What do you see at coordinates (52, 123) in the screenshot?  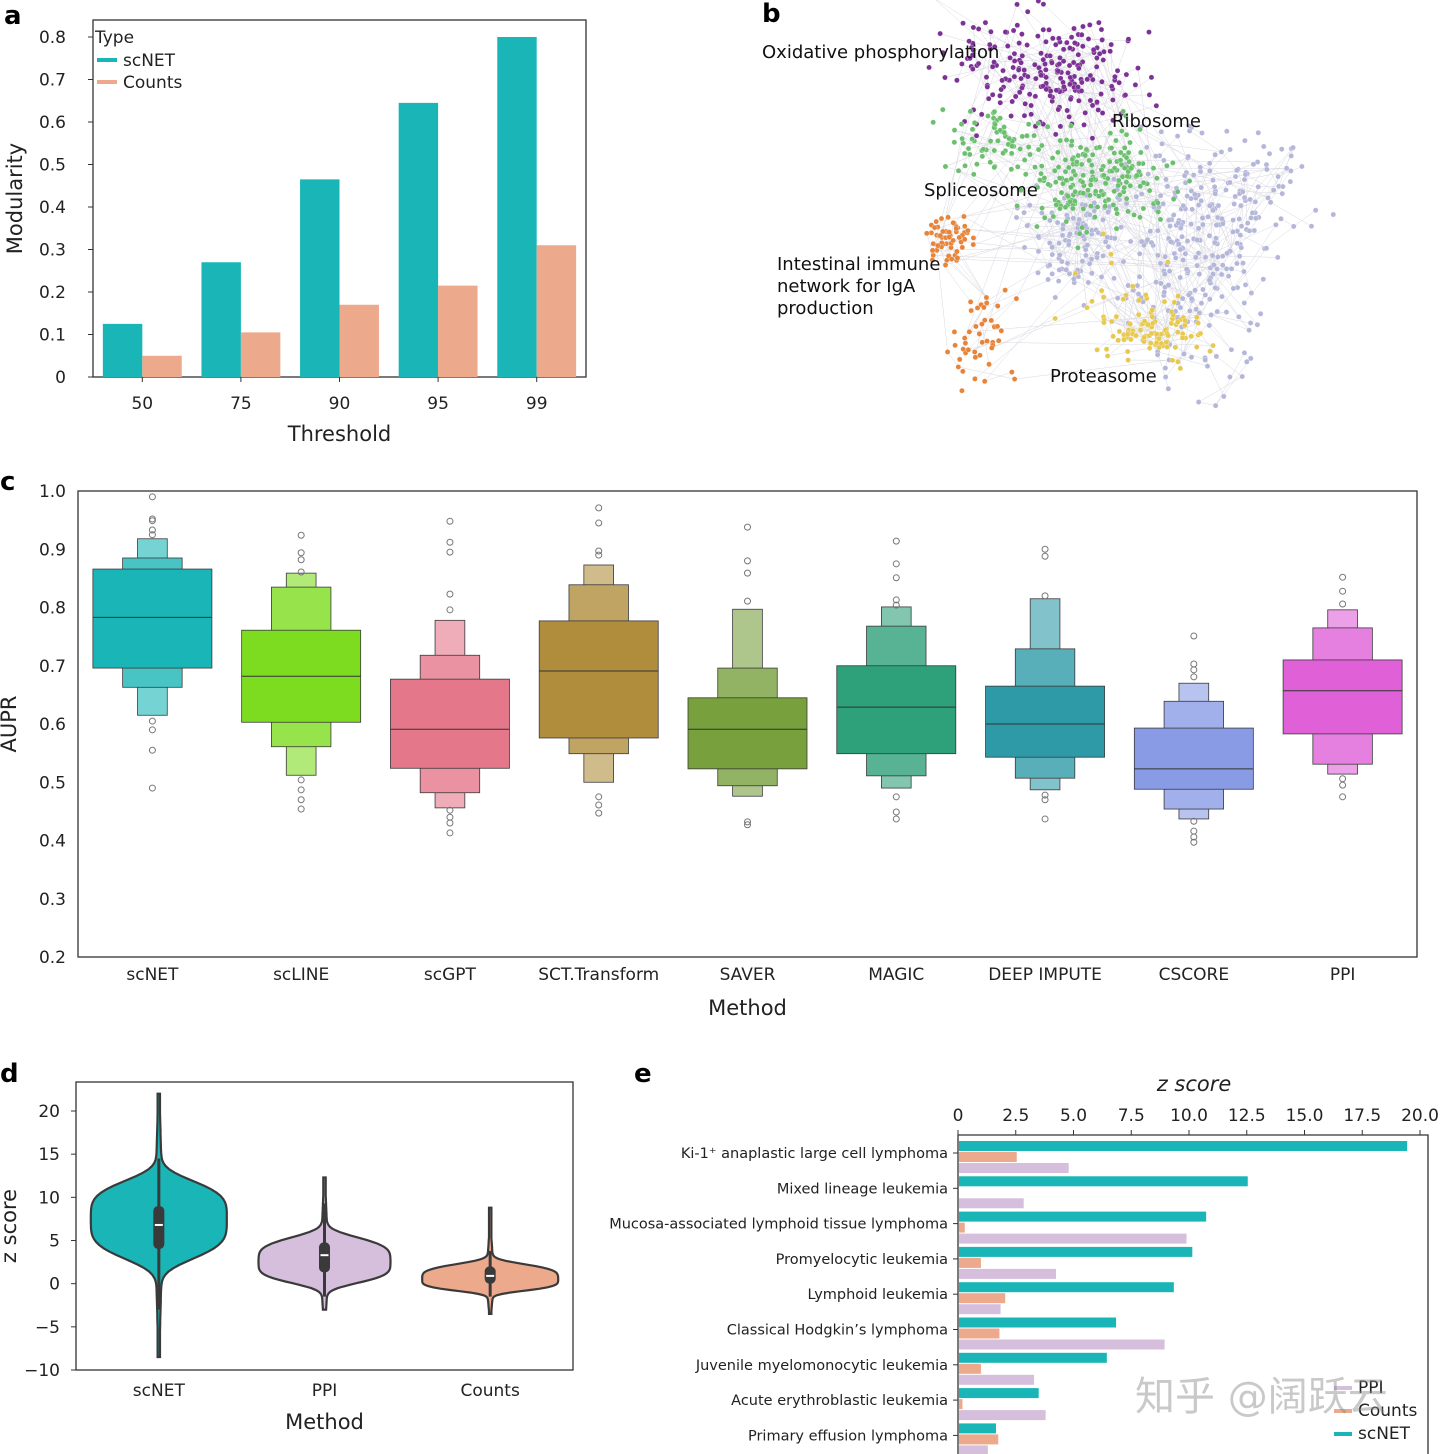 I see `y-tick-label: 0.6` at bounding box center [52, 123].